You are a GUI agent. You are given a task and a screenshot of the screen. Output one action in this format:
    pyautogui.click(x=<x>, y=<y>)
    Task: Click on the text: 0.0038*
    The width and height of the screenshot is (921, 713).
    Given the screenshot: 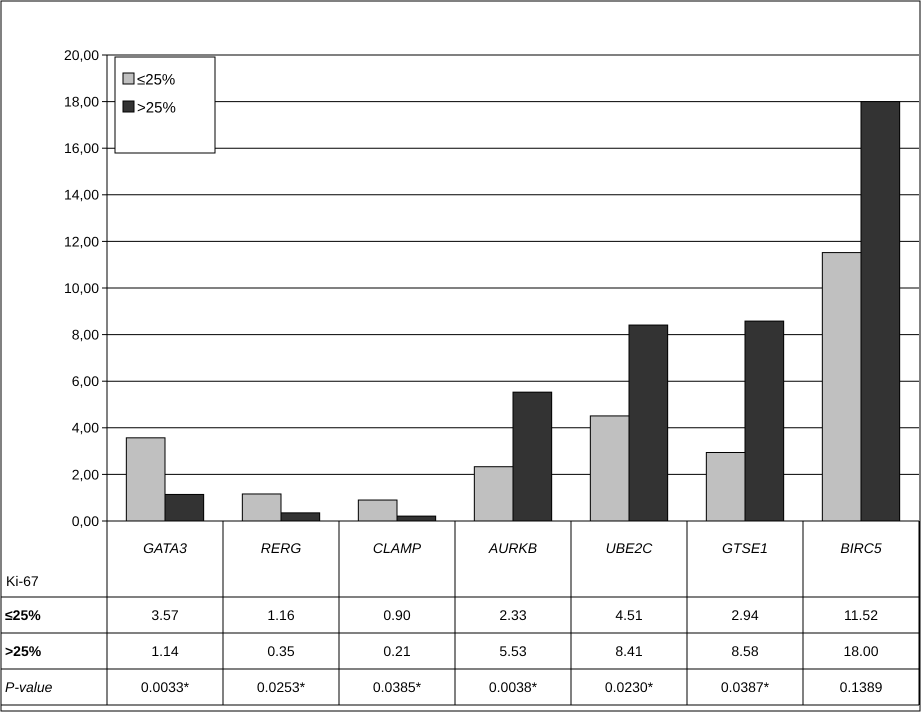 What is the action you would take?
    pyautogui.click(x=513, y=686)
    